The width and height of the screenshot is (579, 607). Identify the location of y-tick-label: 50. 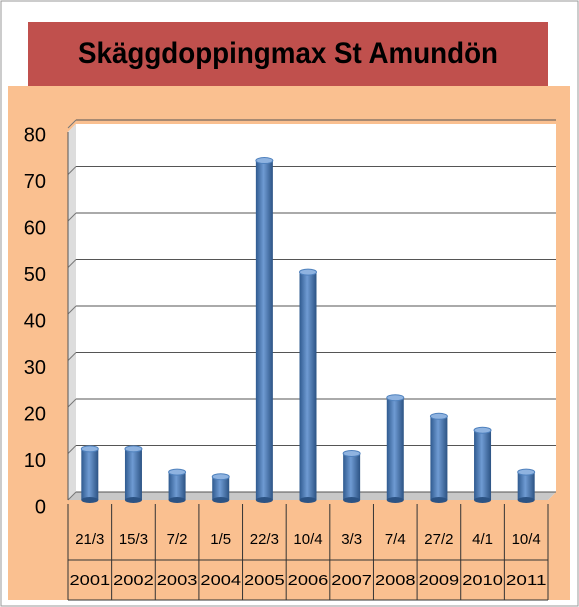
(35, 275).